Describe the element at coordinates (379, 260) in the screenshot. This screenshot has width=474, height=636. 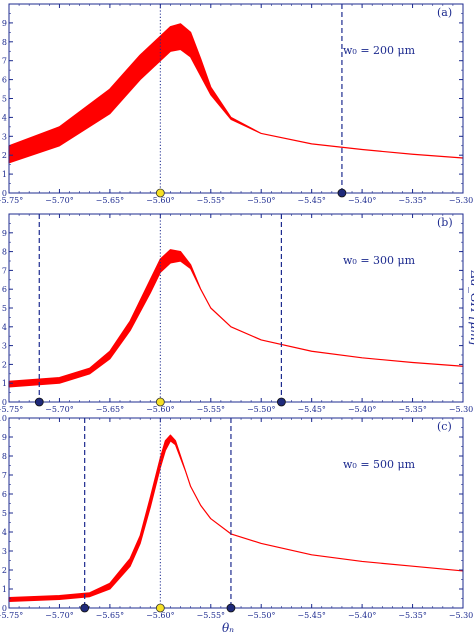
I see `beam-waist-annotation: w₀ = 300 μm` at that location.